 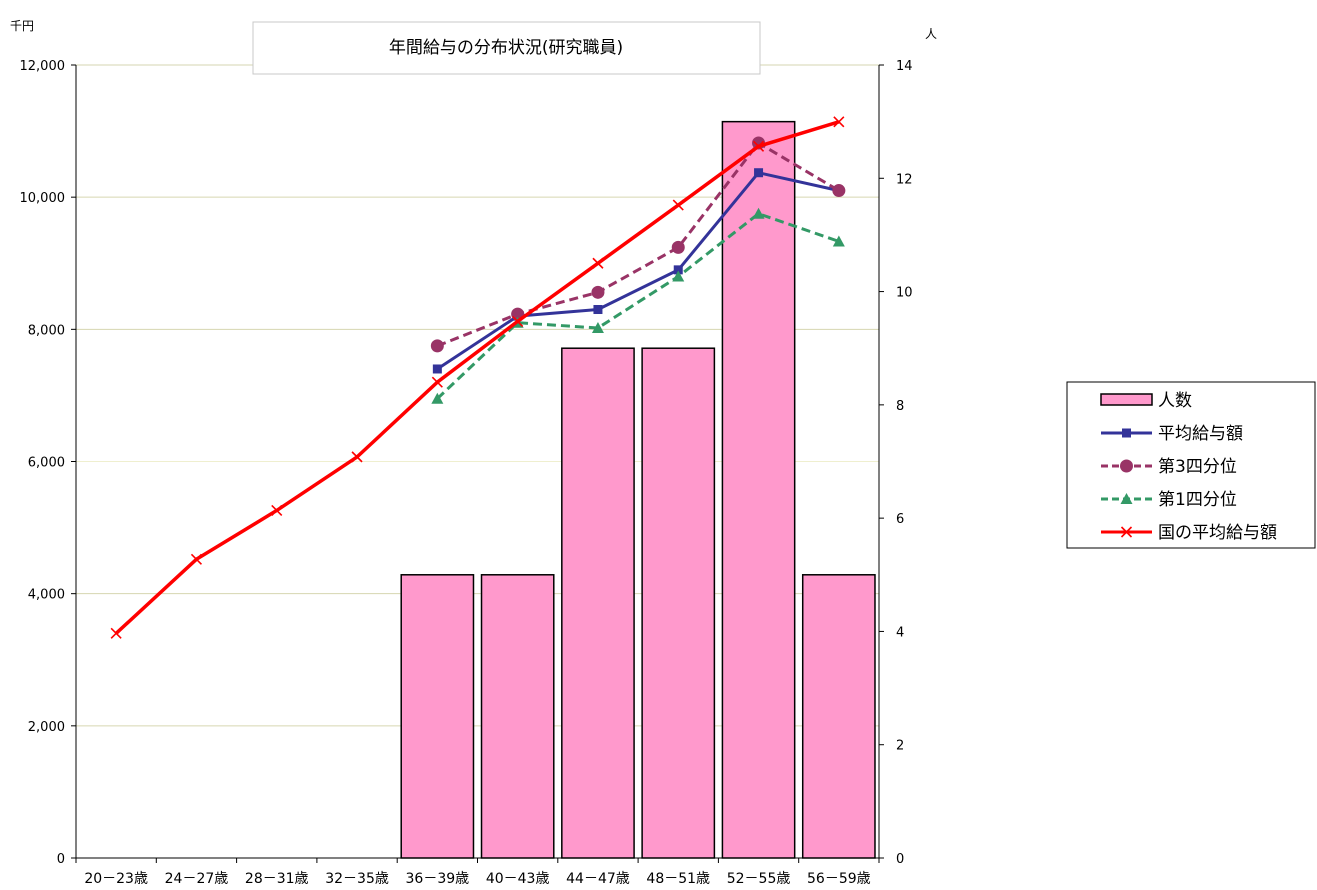 What do you see at coordinates (900, 859) in the screenshot?
I see `right-tick-label: 0` at bounding box center [900, 859].